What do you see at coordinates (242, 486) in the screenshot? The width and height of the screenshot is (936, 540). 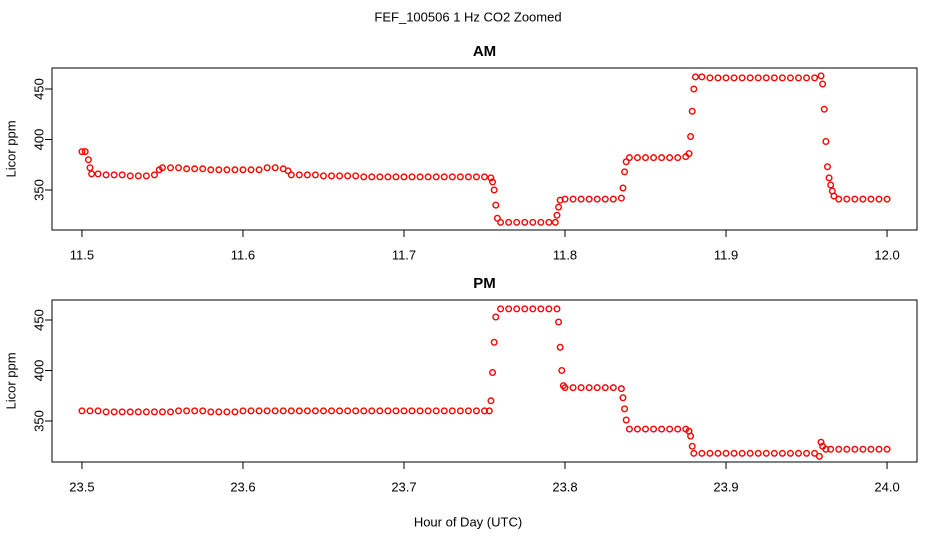 I see `x-tick-label: 23.6` at bounding box center [242, 486].